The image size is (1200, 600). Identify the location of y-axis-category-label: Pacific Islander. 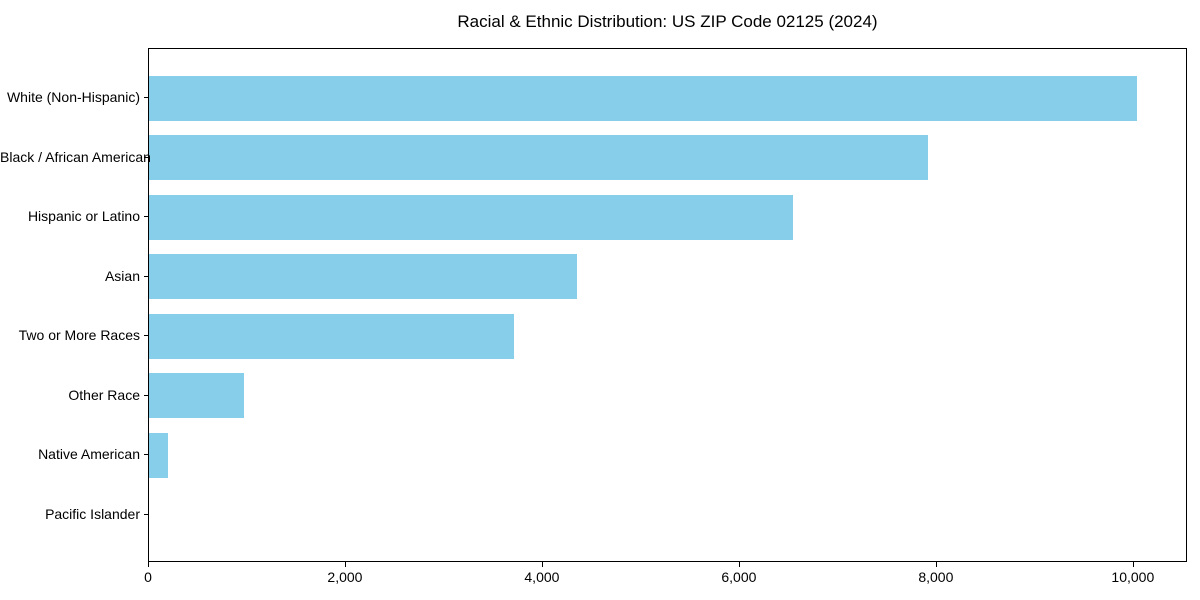
(92, 513).